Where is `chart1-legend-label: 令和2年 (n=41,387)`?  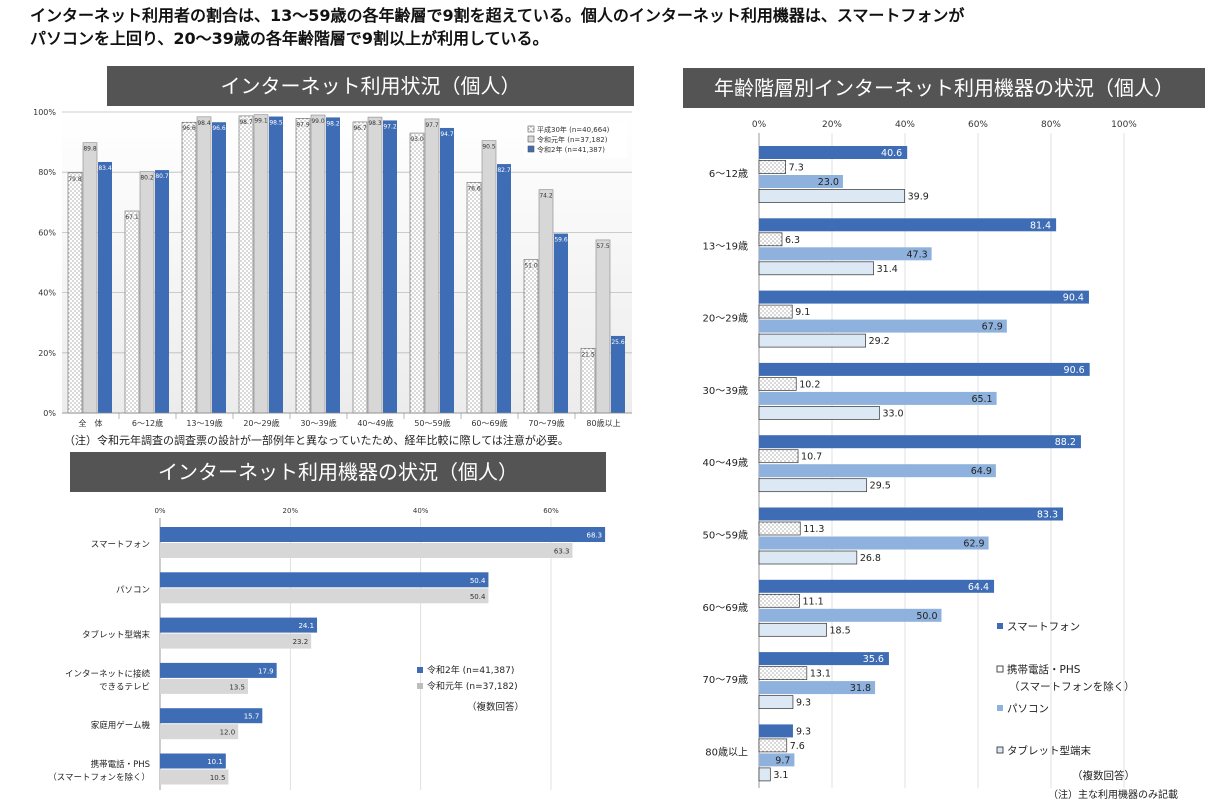 chart1-legend-label: 令和2年 (n=41,387) is located at coordinates (571, 149).